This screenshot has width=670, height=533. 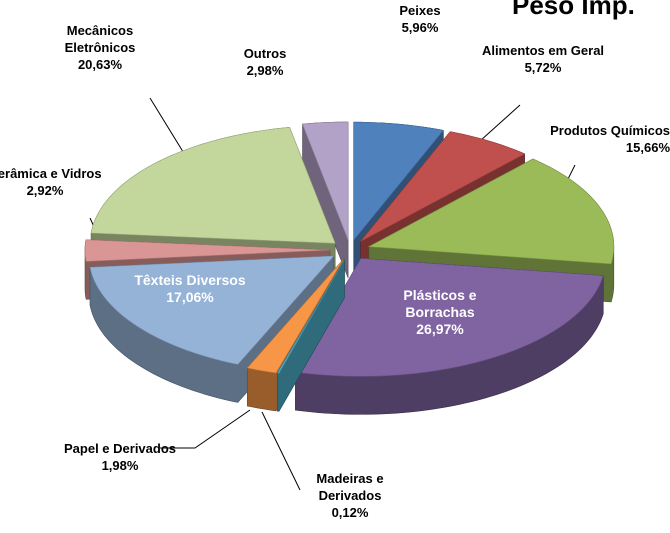 I want to click on data-label: Plásticos e Borrachas 26,97%, so click(x=440, y=312).